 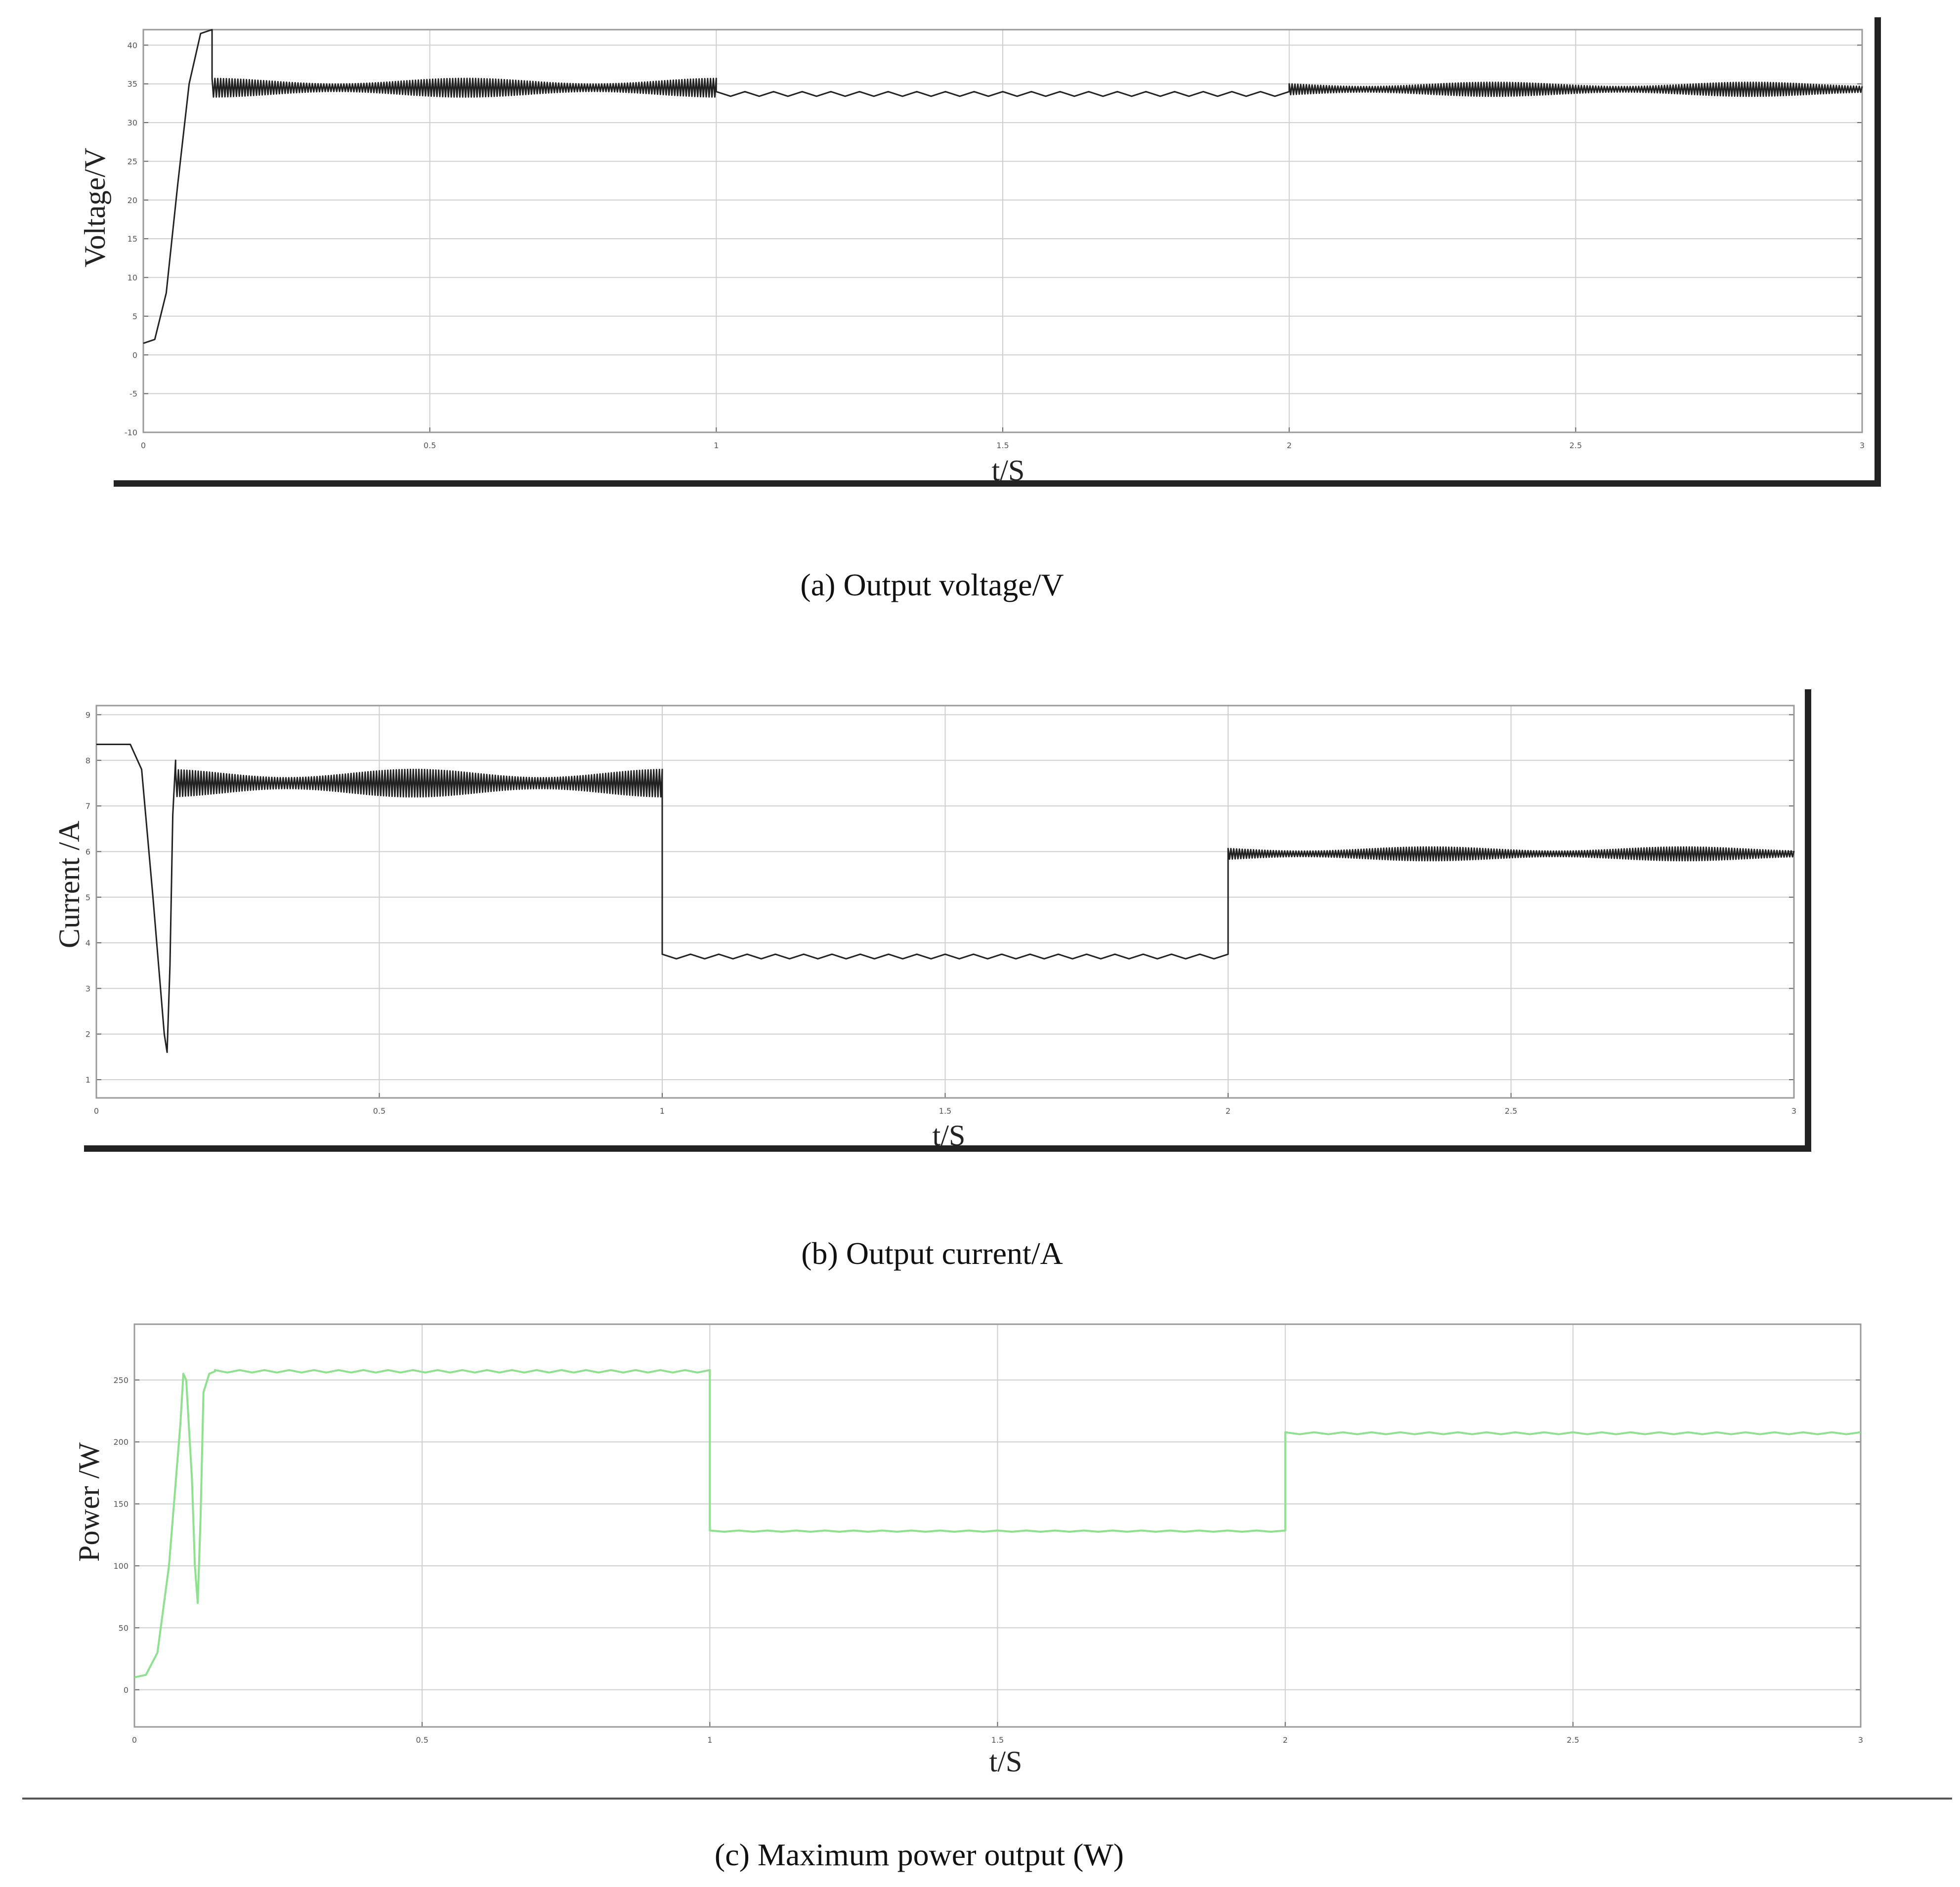 I want to click on y-tick-label: 150, so click(x=121, y=1504).